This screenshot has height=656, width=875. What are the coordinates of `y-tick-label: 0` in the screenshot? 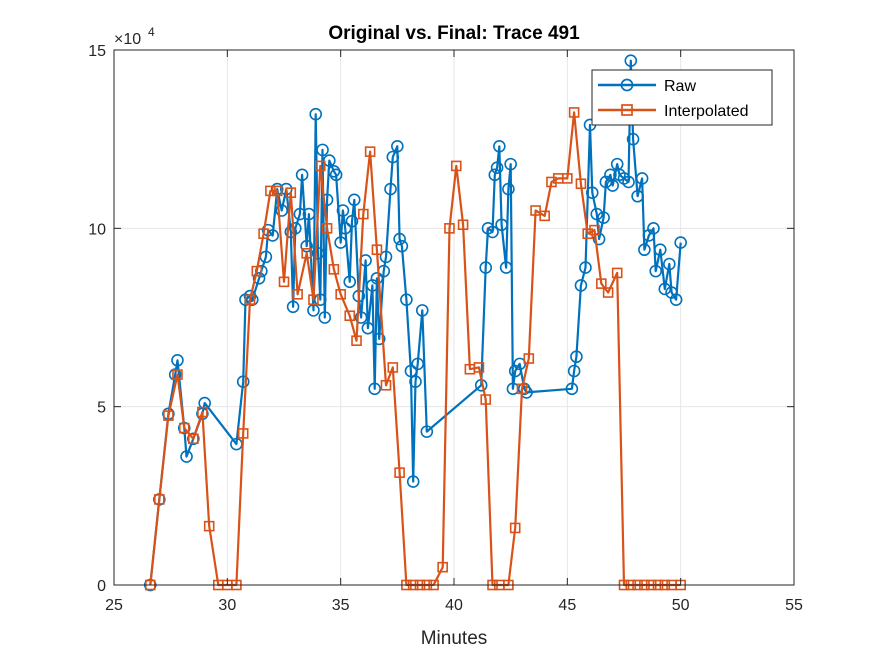 It's located at (101, 586).